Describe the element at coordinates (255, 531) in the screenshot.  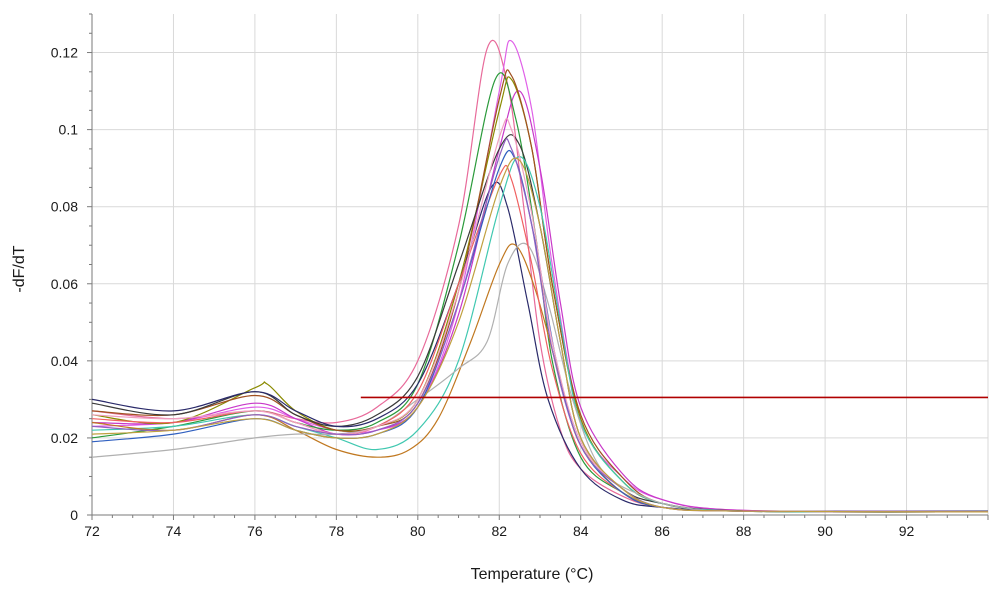
I see `x-tick-label: 76` at that location.